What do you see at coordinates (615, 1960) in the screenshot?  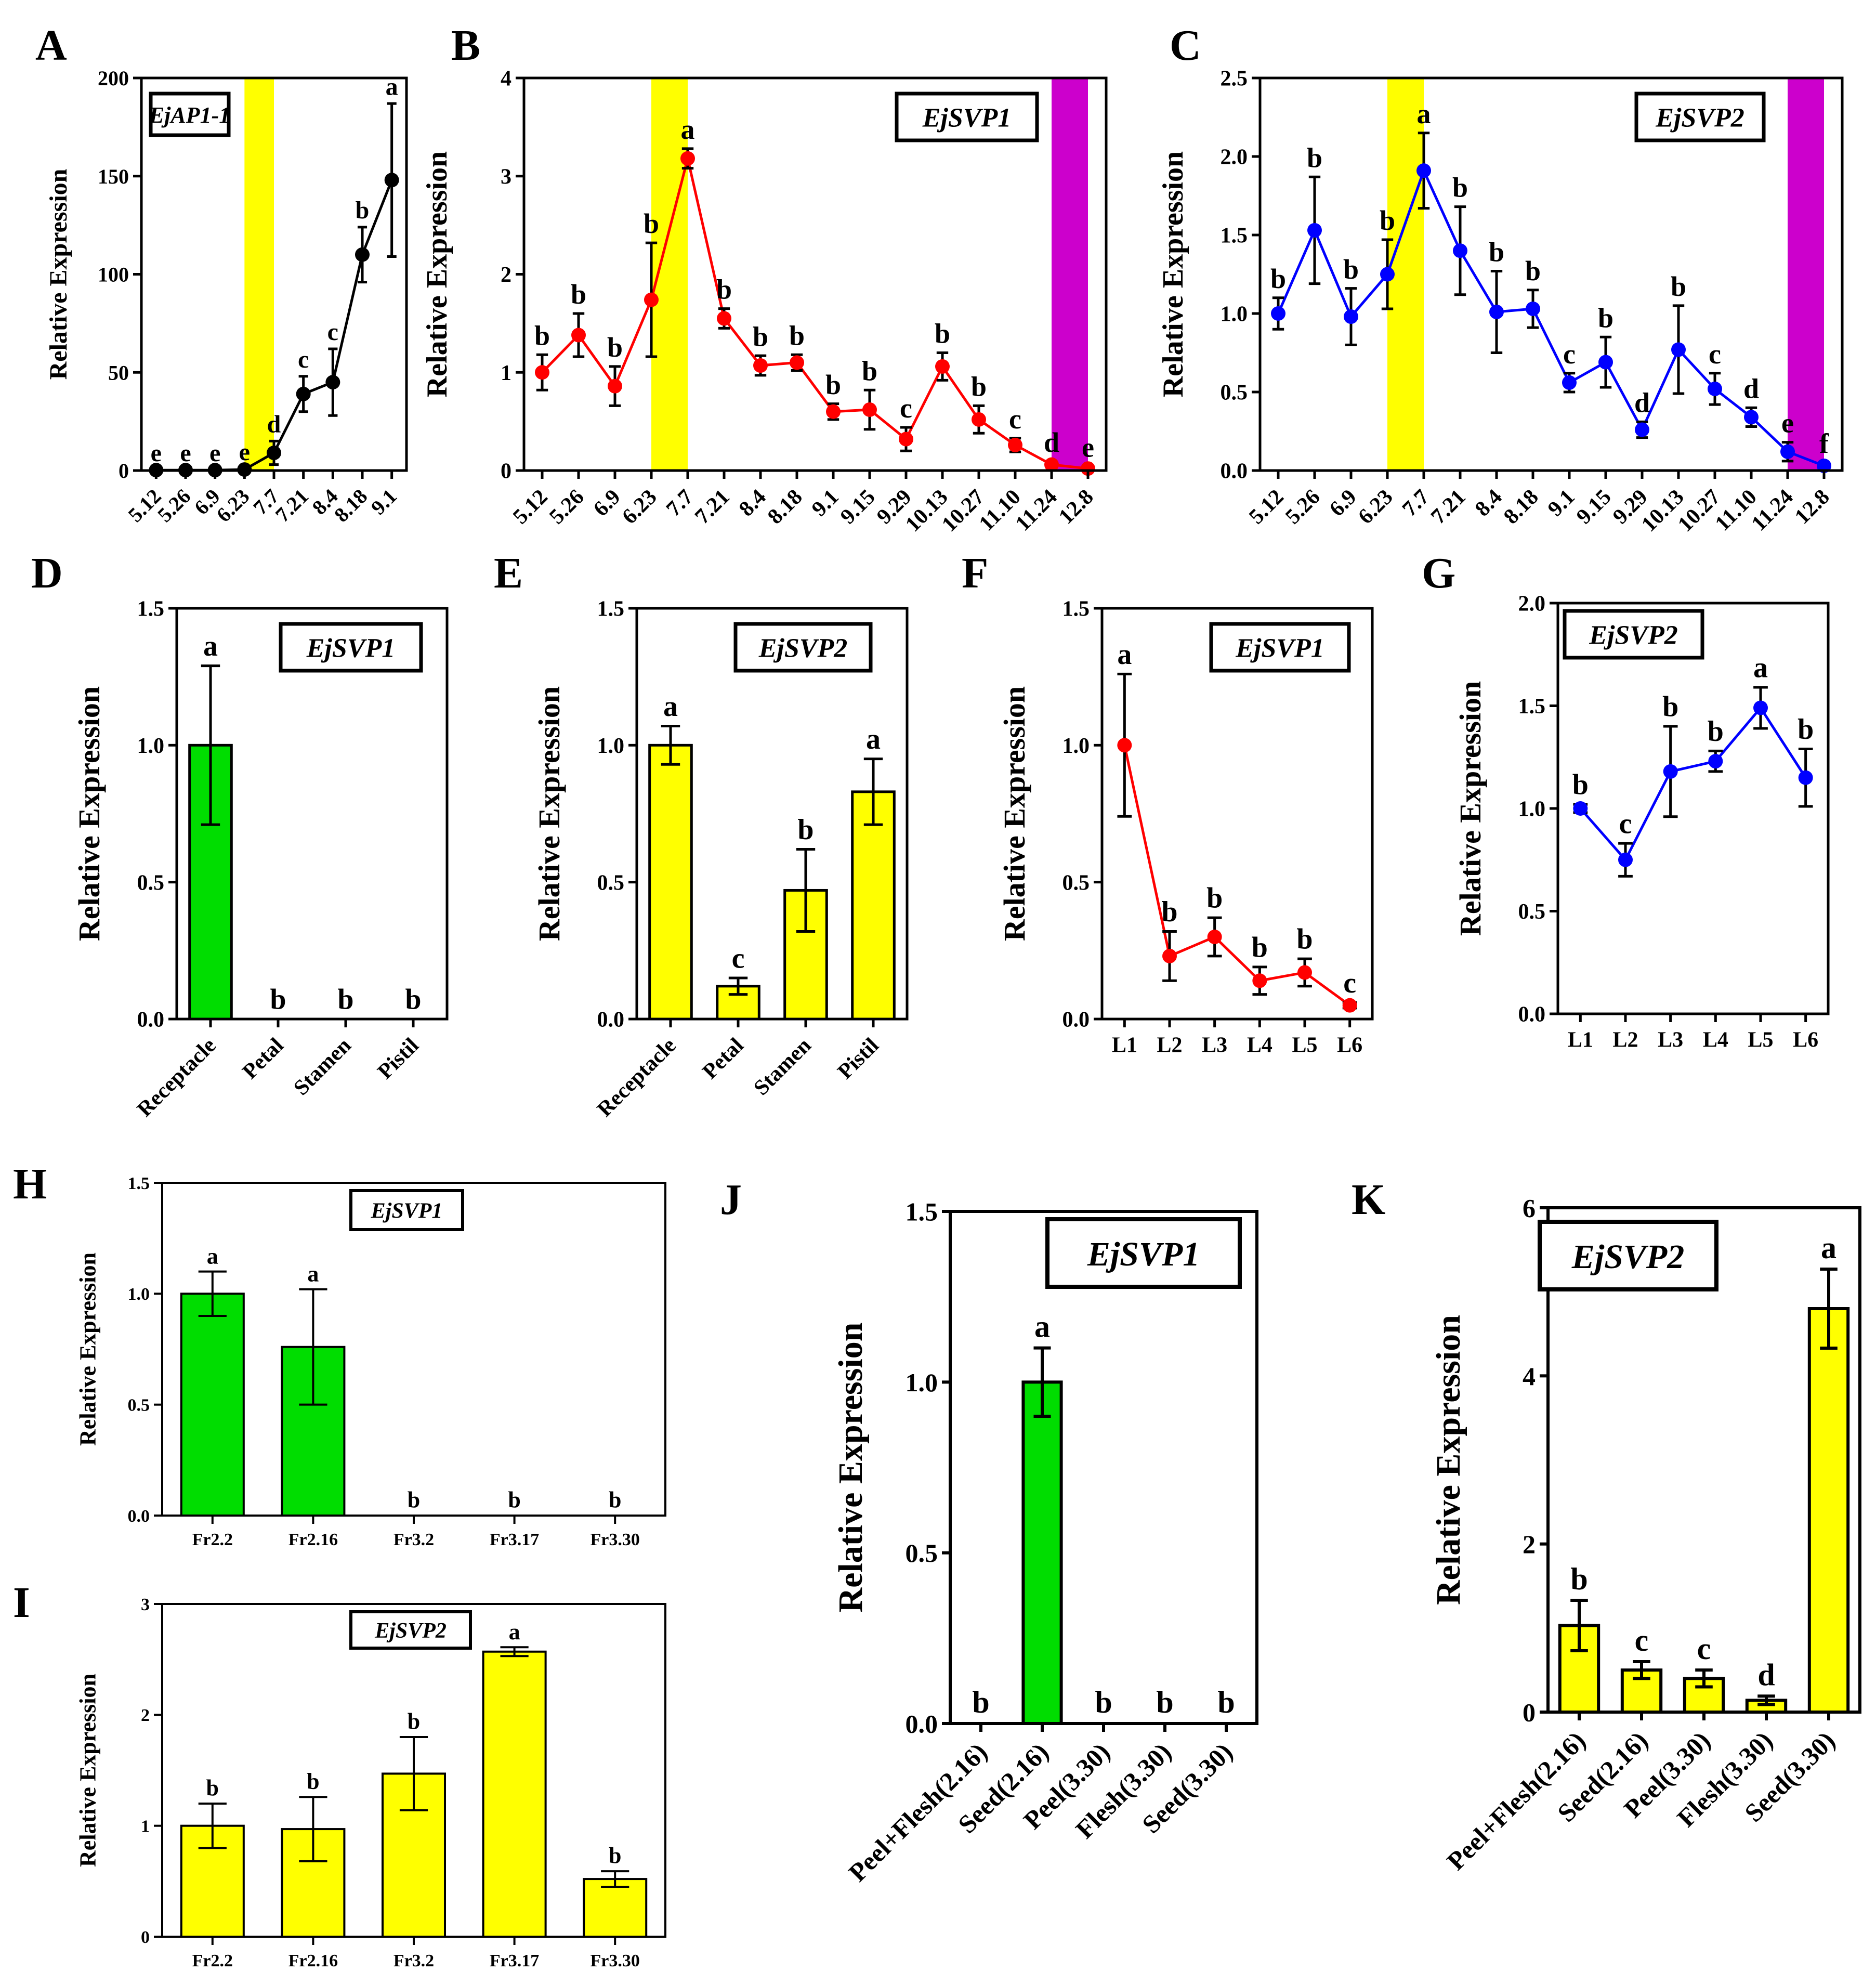 I see `x-tick-label: Fr3.30` at bounding box center [615, 1960].